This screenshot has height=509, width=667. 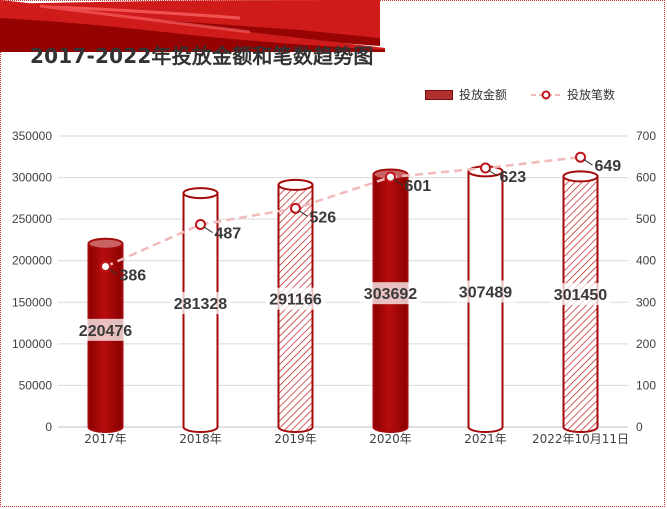 What do you see at coordinates (591, 95) in the screenshot?
I see `legend-label-line: 投放笔数` at bounding box center [591, 95].